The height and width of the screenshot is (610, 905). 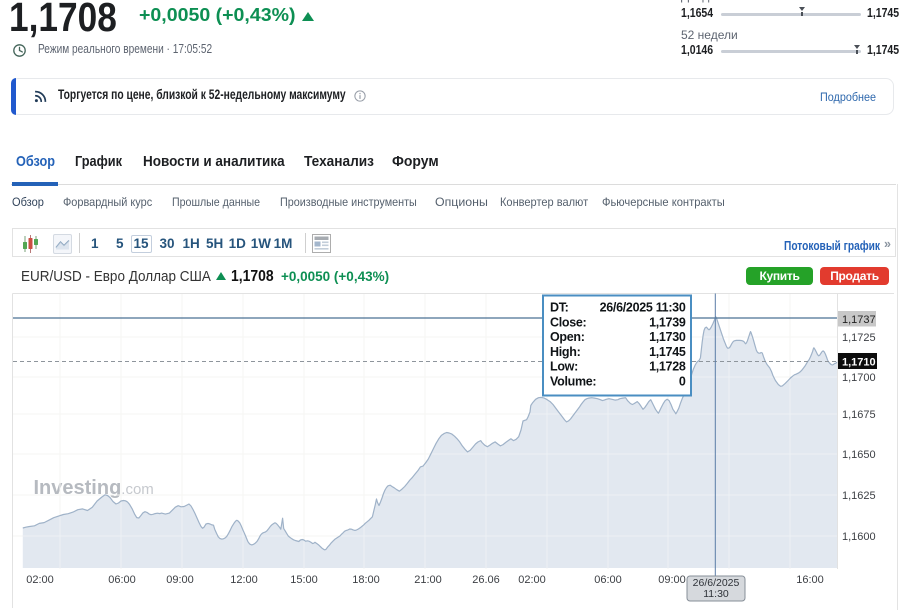 I want to click on svg-text: 21:00, so click(x=428, y=580).